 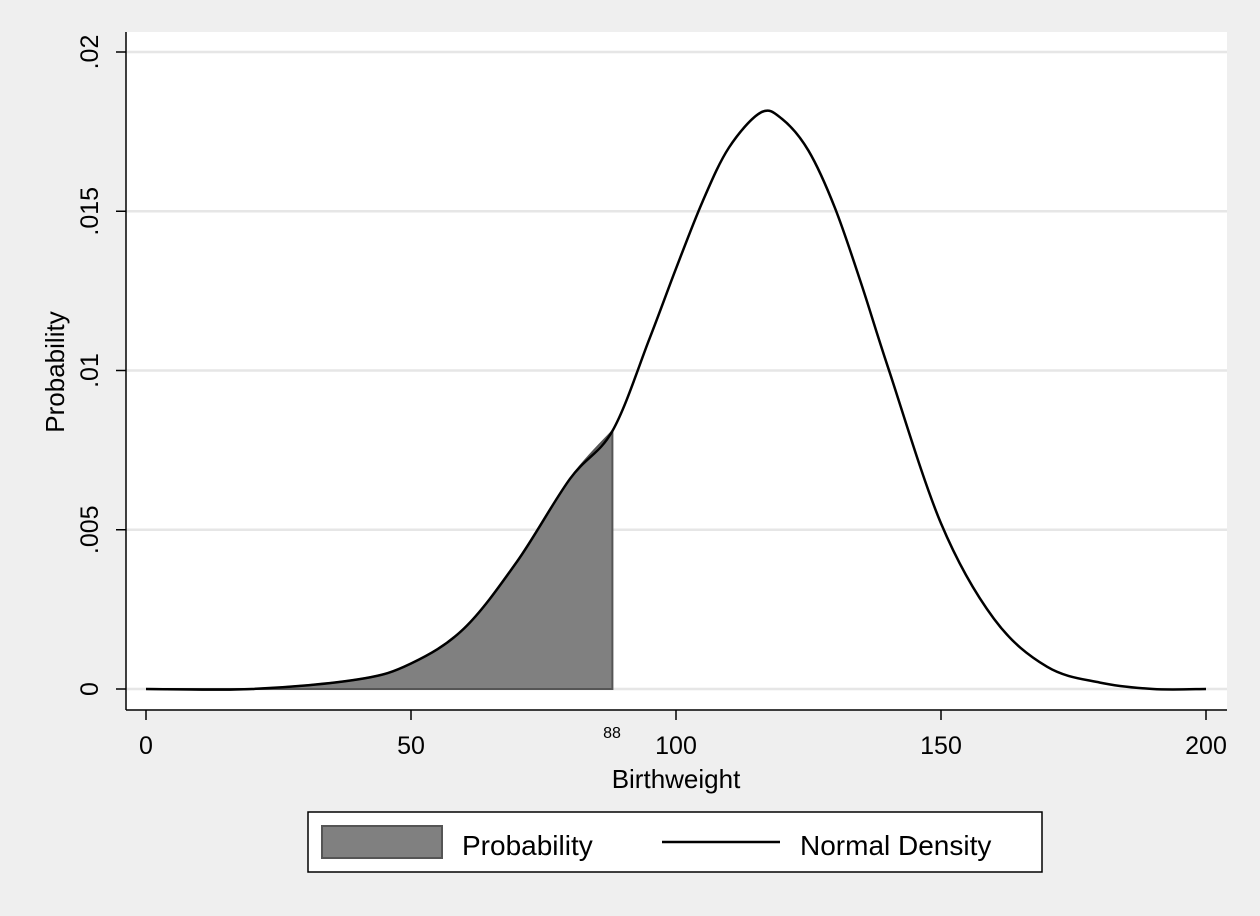 What do you see at coordinates (382, 842) in the screenshot?
I see `legend-swatch-probability` at bounding box center [382, 842].